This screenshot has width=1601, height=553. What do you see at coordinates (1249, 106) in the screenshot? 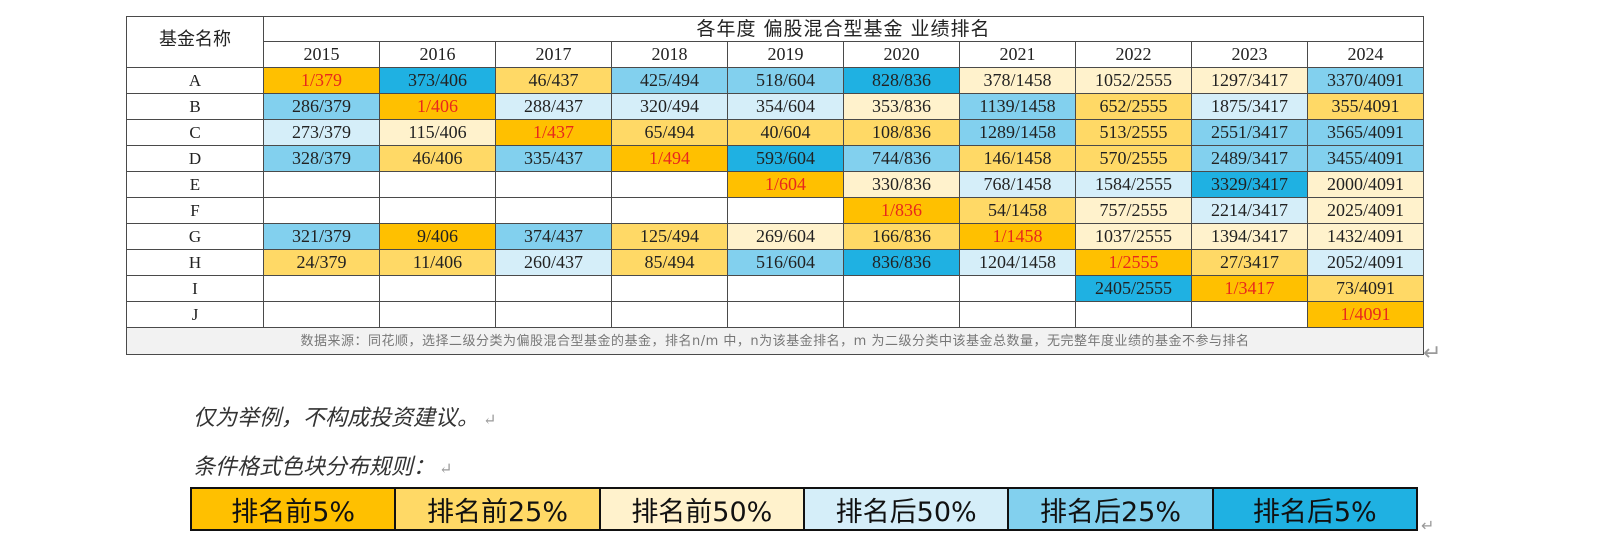
I see `rank-cell: 1875/3417` at bounding box center [1249, 106].